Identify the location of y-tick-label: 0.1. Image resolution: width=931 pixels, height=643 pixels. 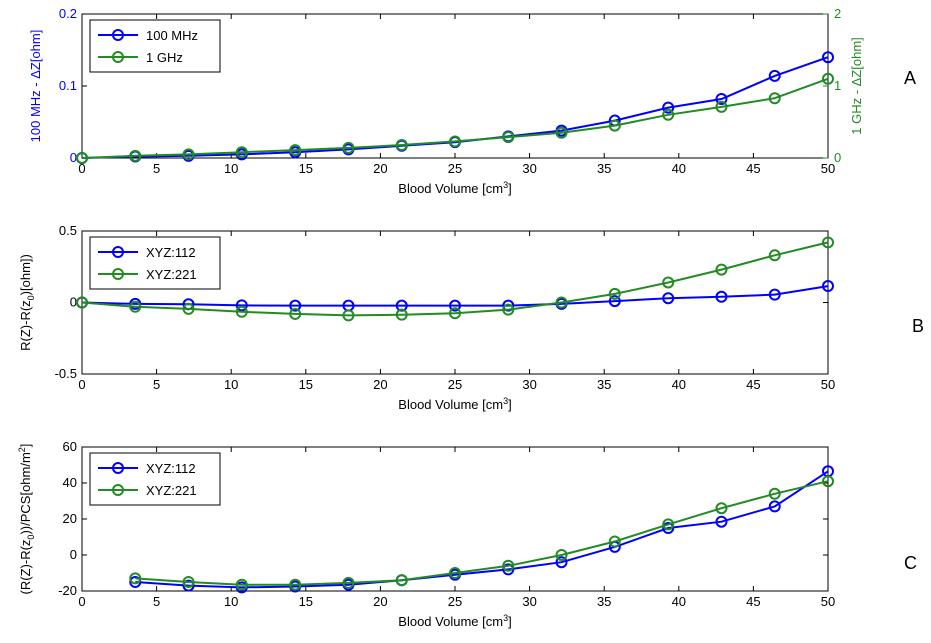
(68, 85).